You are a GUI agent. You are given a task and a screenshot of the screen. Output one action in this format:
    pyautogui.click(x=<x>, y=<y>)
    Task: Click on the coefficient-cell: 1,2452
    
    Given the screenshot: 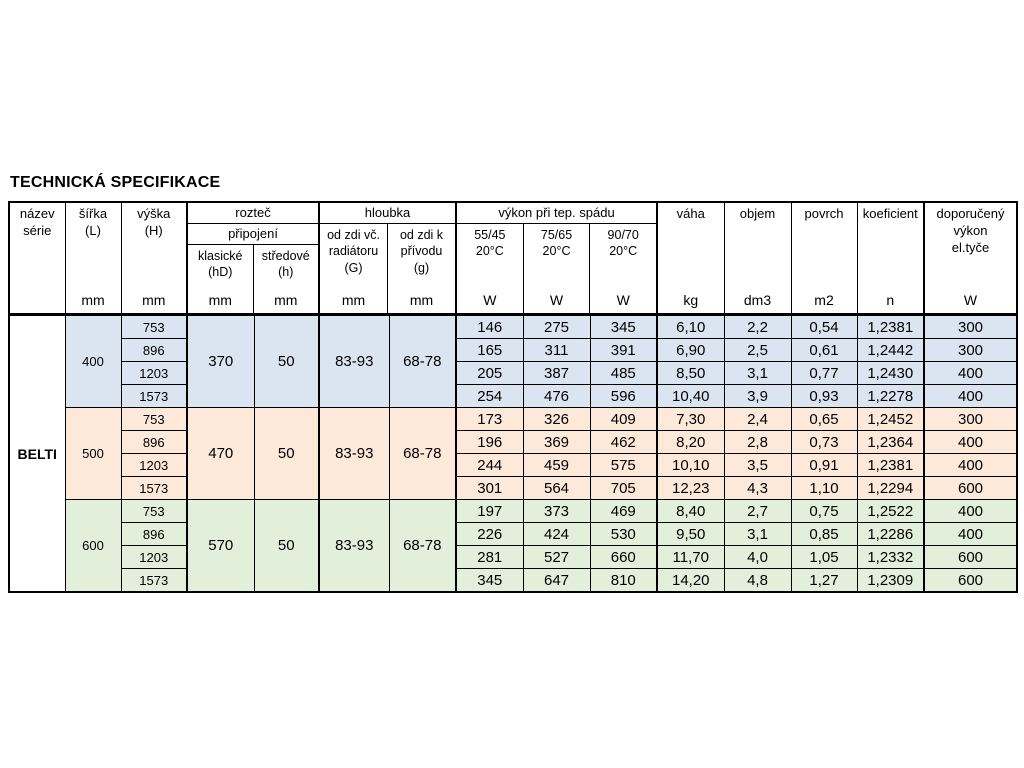 What is the action you would take?
    pyautogui.click(x=890, y=419)
    